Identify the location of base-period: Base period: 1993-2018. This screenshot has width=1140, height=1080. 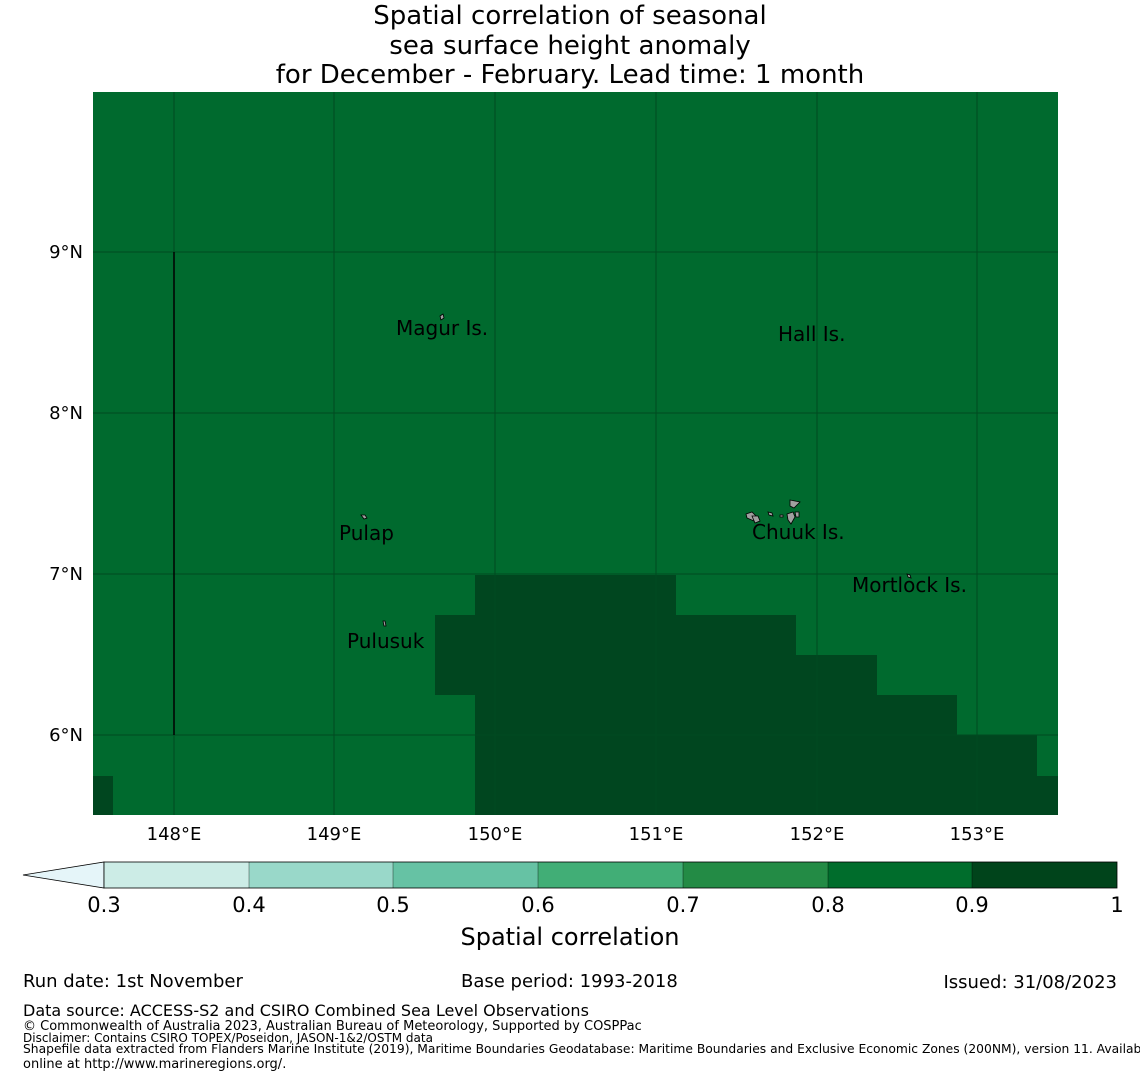
(569, 981).